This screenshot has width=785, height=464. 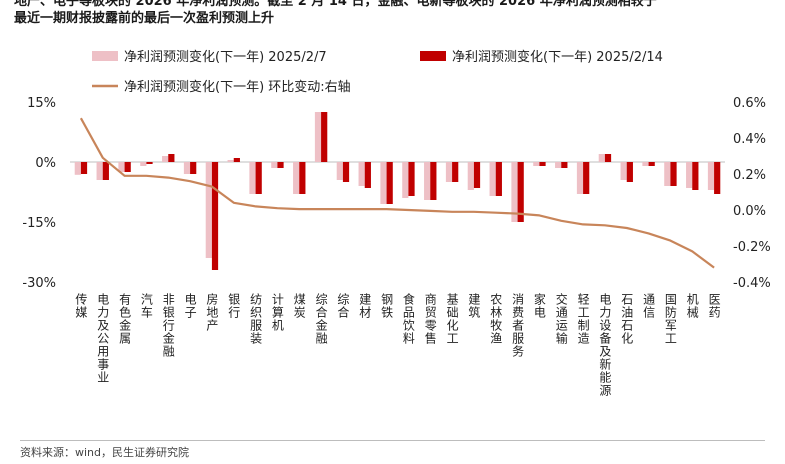 What do you see at coordinates (343, 306) in the screenshot?
I see `category-label: 综合` at bounding box center [343, 306].